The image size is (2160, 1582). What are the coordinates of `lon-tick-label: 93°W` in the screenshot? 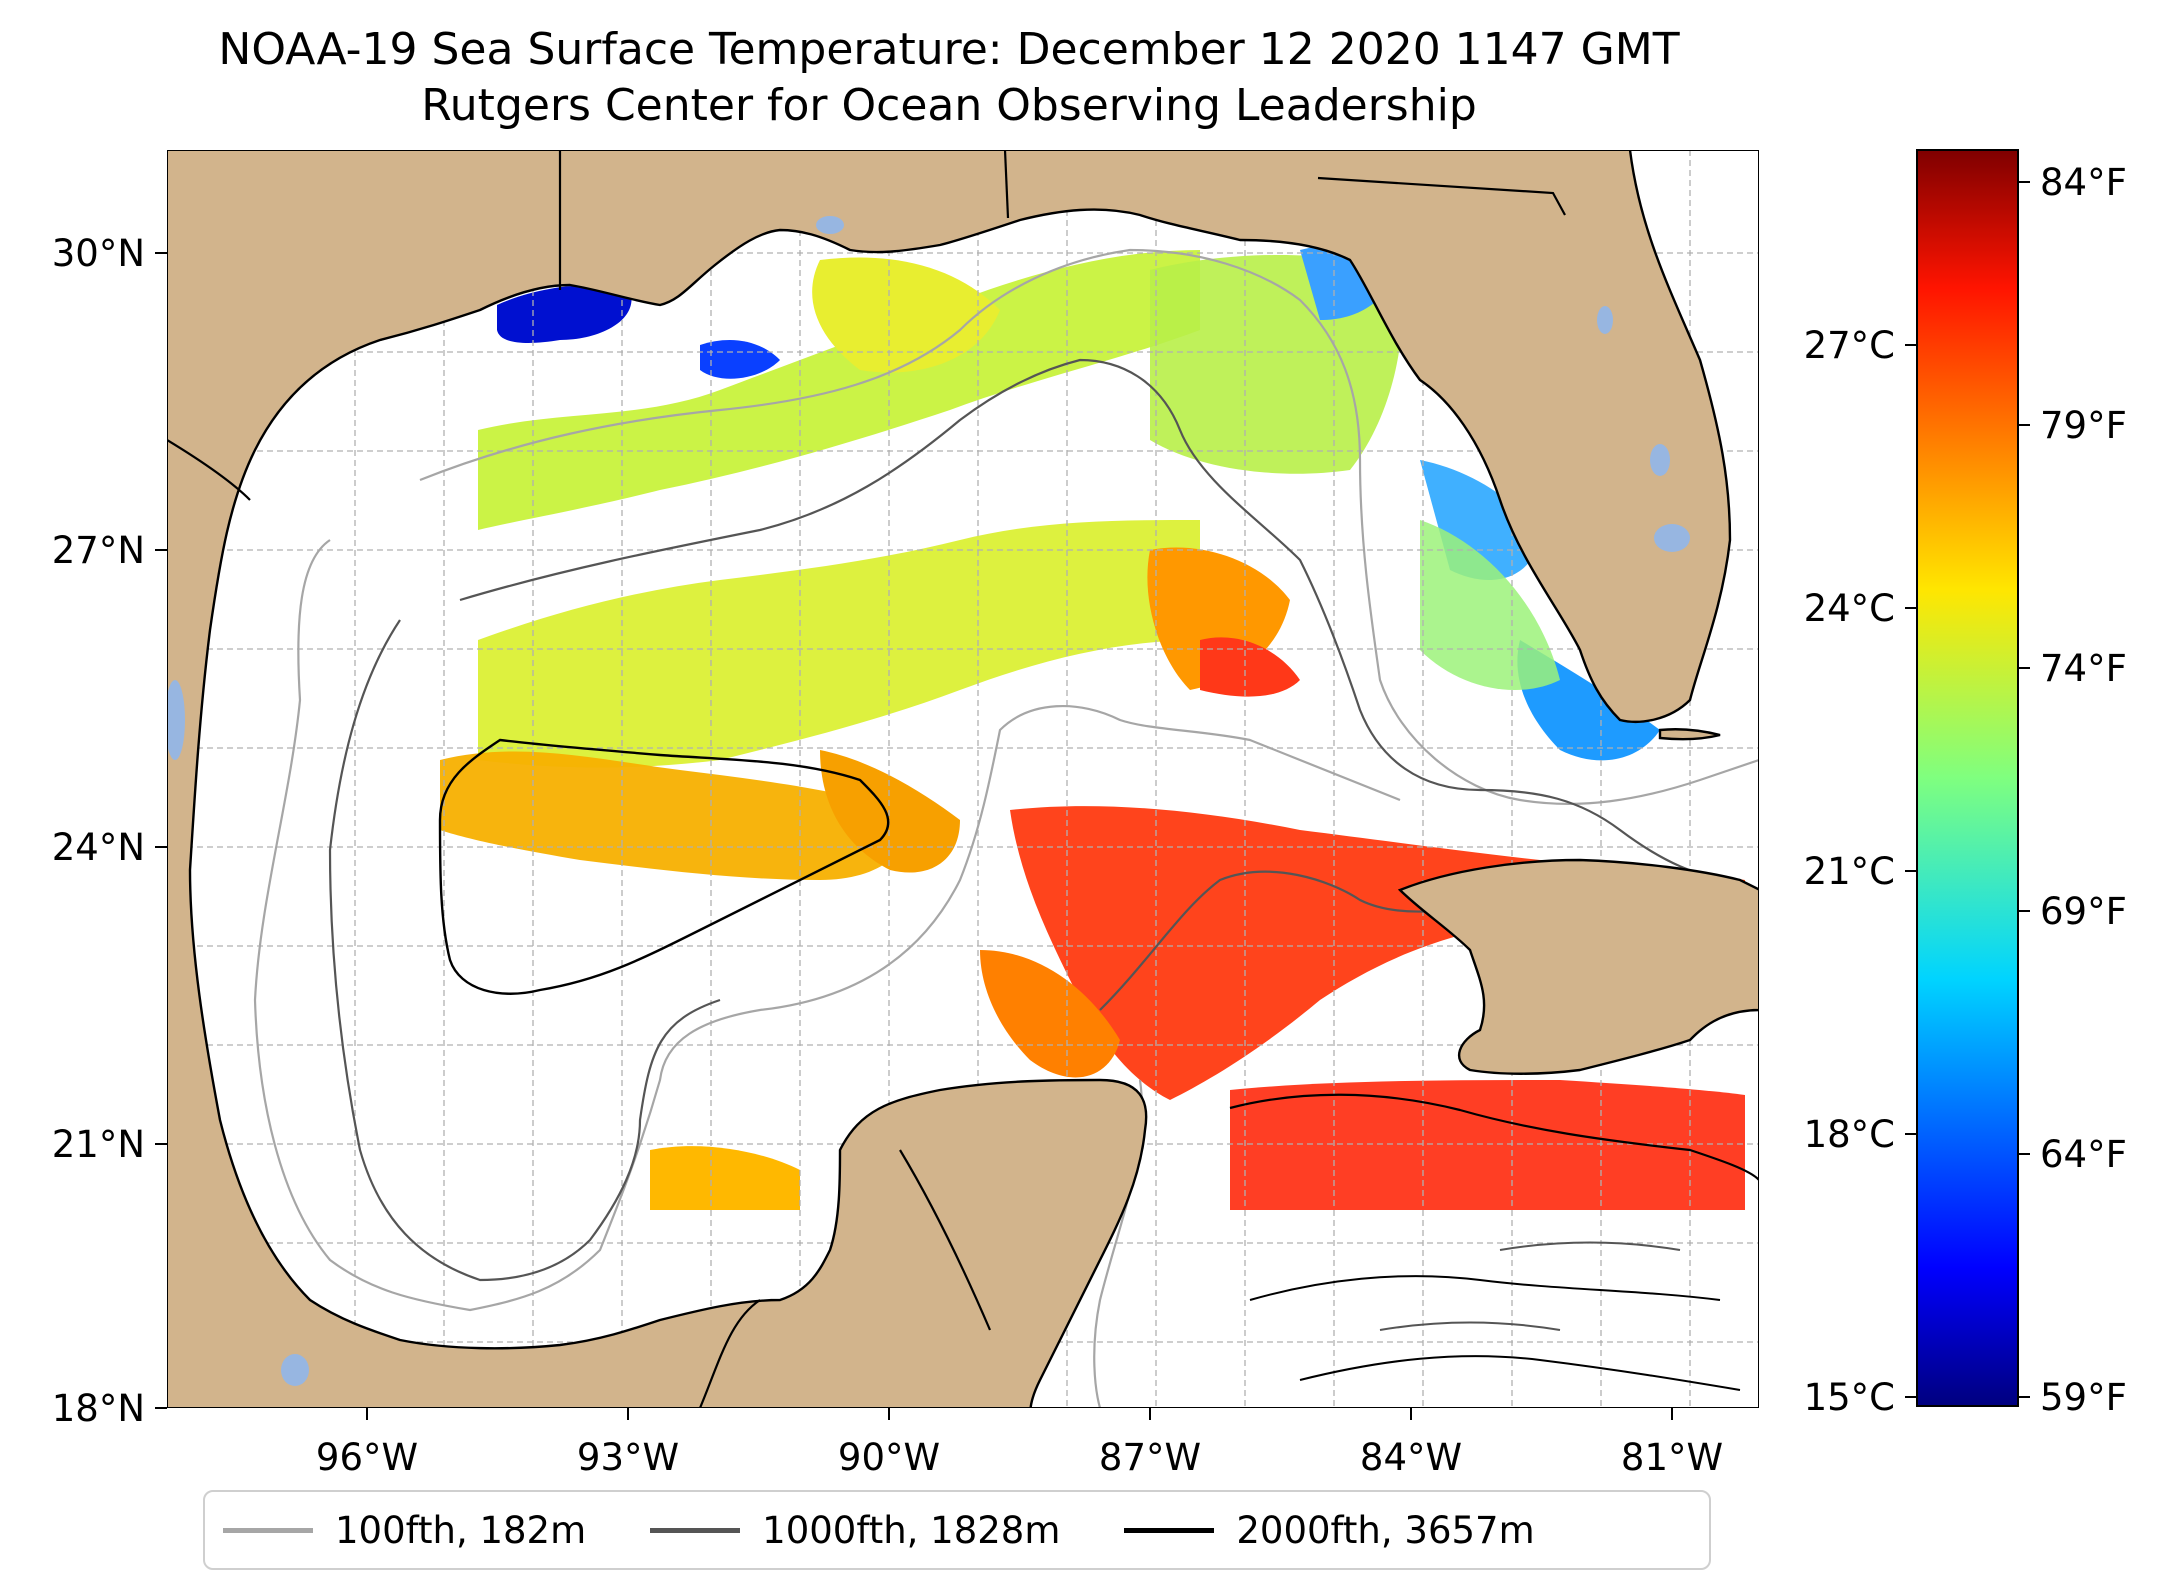 It's located at (628, 1457).